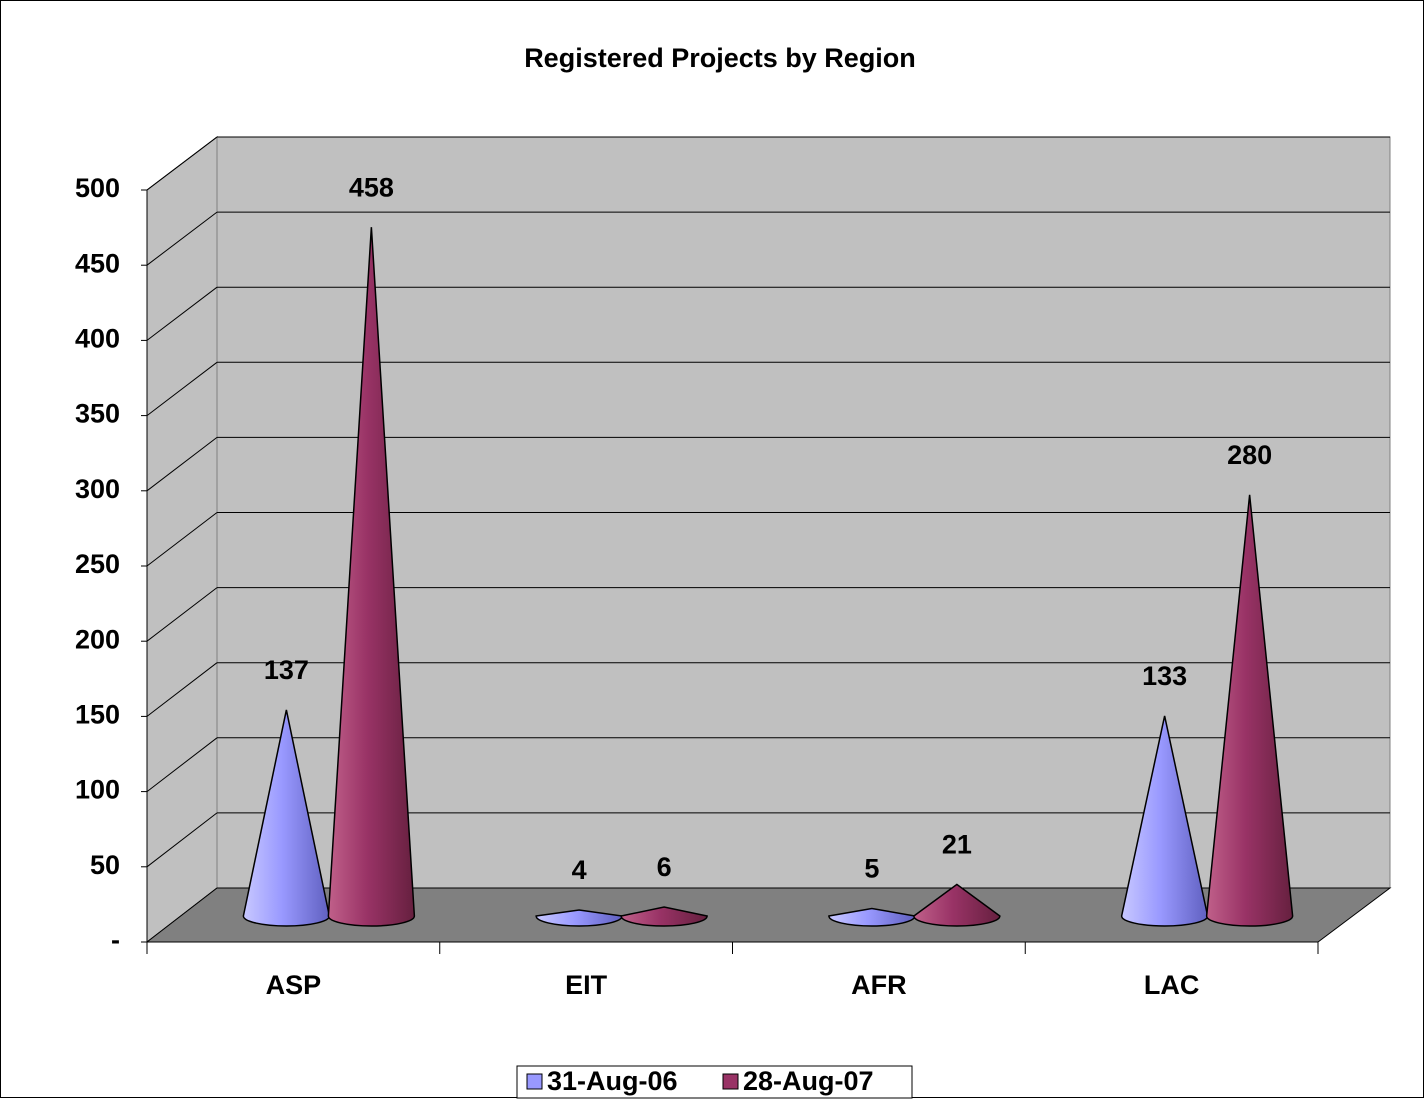  I want to click on value-label: 5, so click(871, 869).